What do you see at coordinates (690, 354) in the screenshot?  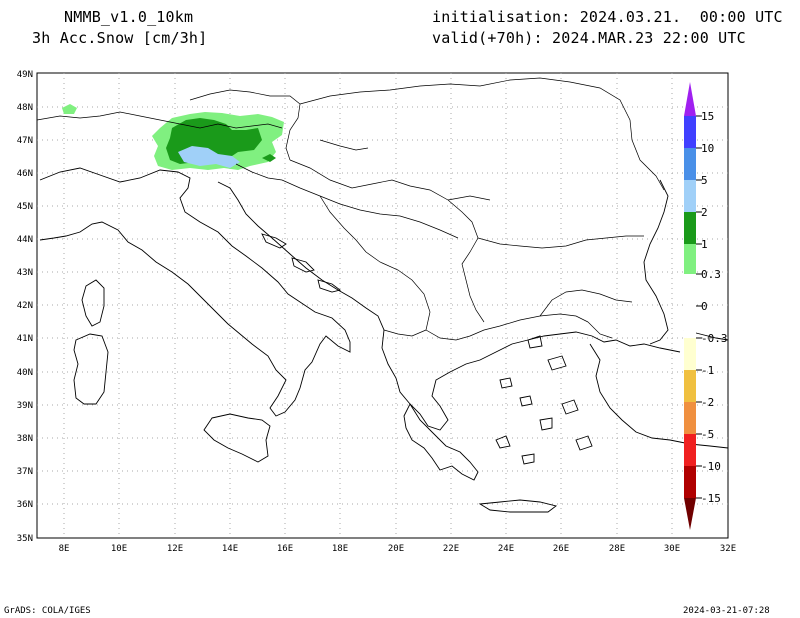 I see `colorbar-seg-neg03` at bounding box center [690, 354].